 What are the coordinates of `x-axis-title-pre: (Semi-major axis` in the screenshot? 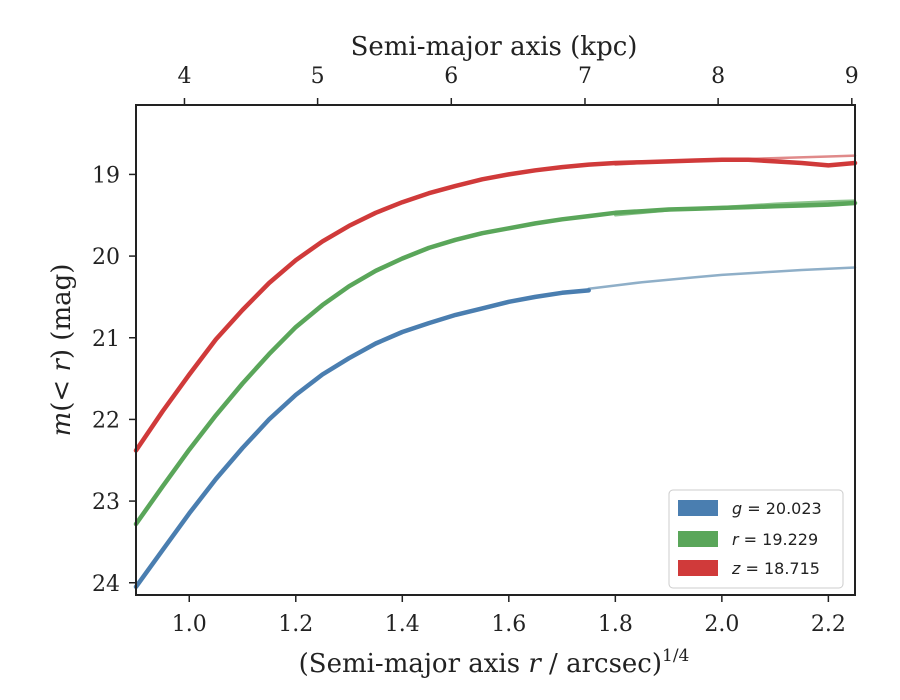 It's located at (414, 664).